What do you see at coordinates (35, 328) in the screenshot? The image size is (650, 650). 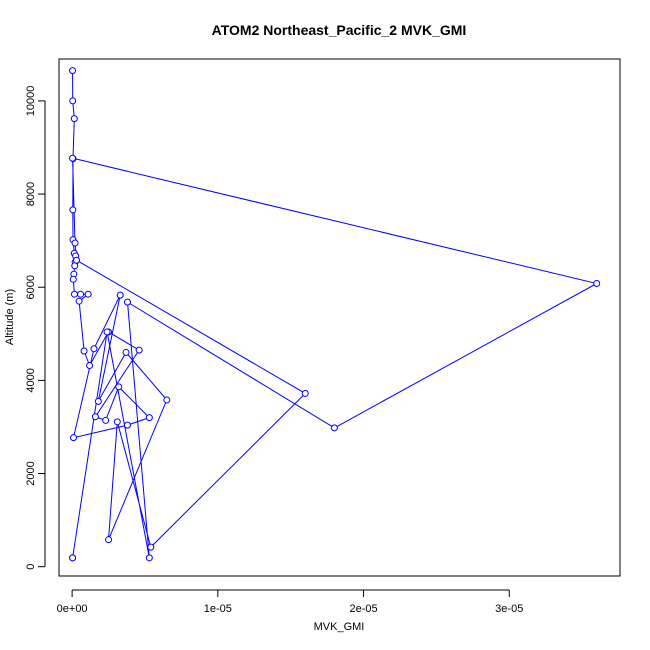 I see `y-axis: 0 2000 4000 6000 8000 10000` at bounding box center [35, 328].